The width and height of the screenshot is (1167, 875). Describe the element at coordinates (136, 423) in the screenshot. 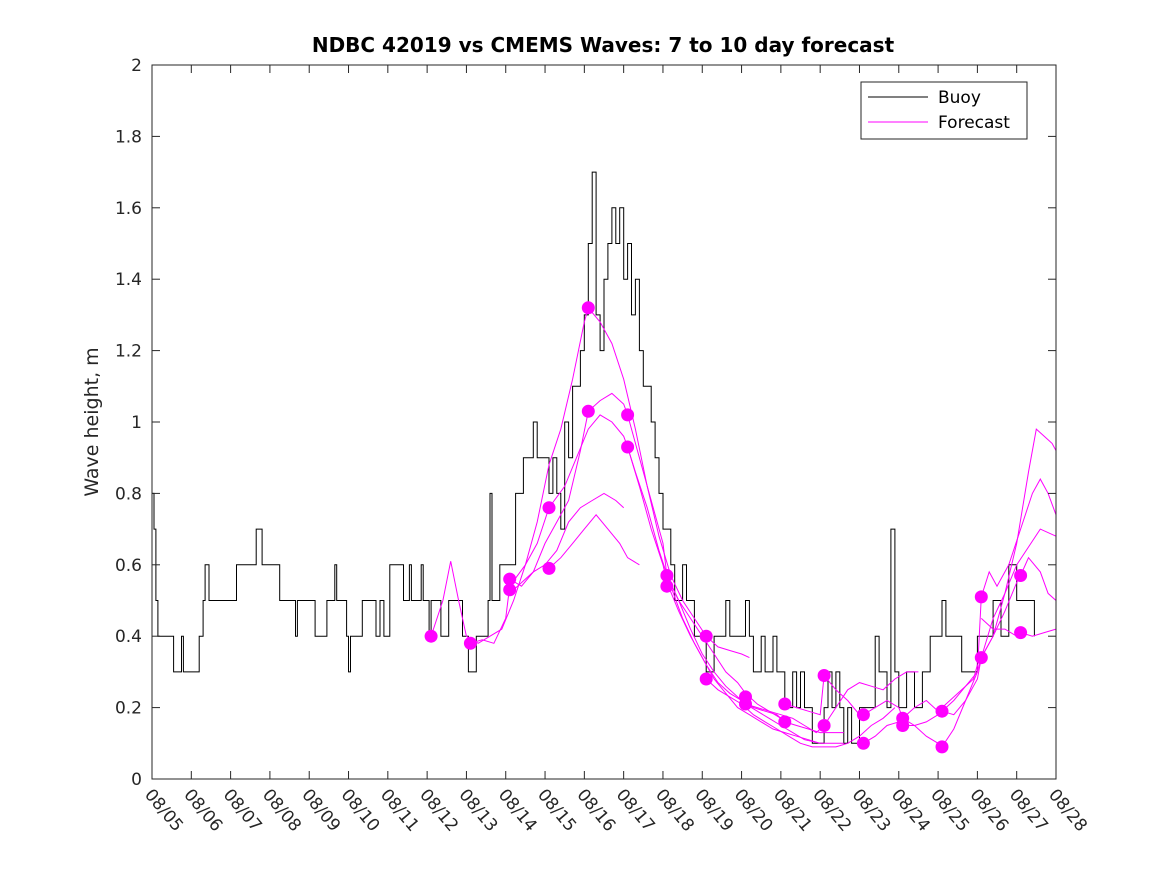

I see `y-tick-label: 1` at that location.